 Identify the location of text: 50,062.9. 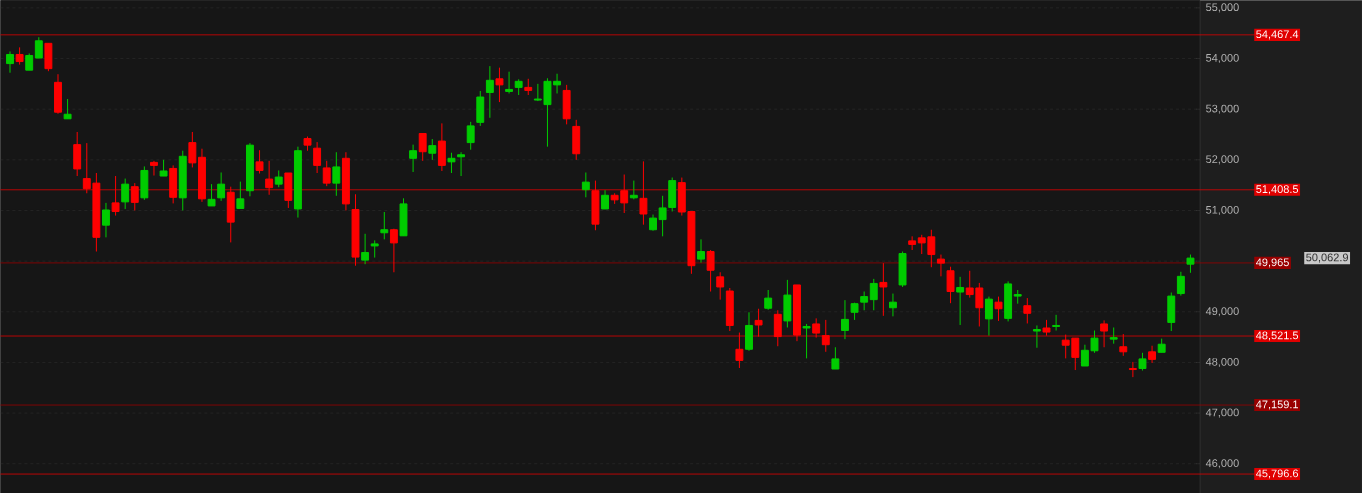
(1327, 258).